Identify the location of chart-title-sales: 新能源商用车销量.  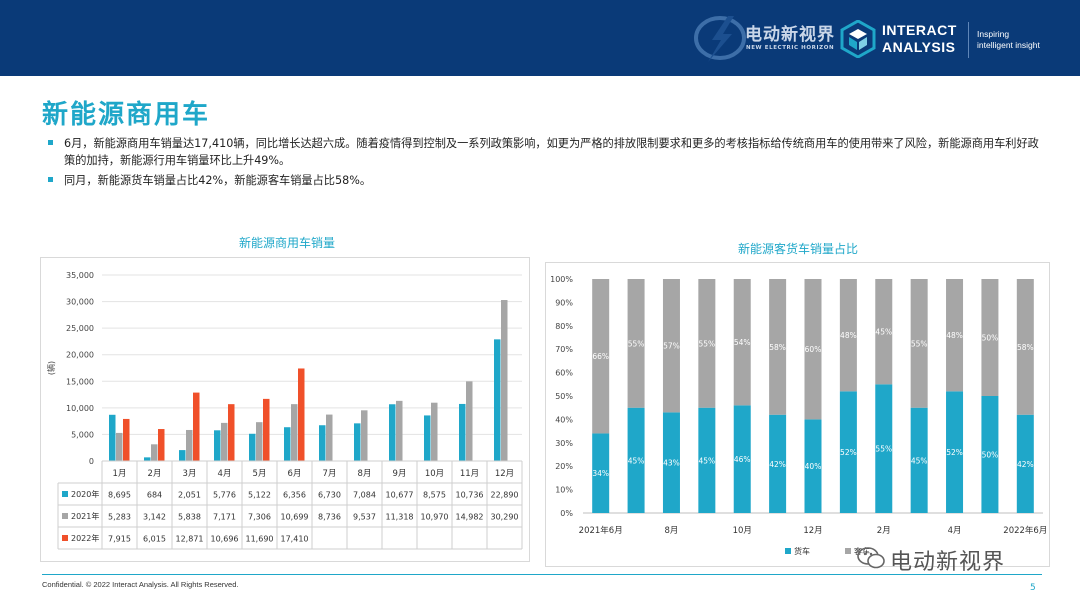
(287, 243).